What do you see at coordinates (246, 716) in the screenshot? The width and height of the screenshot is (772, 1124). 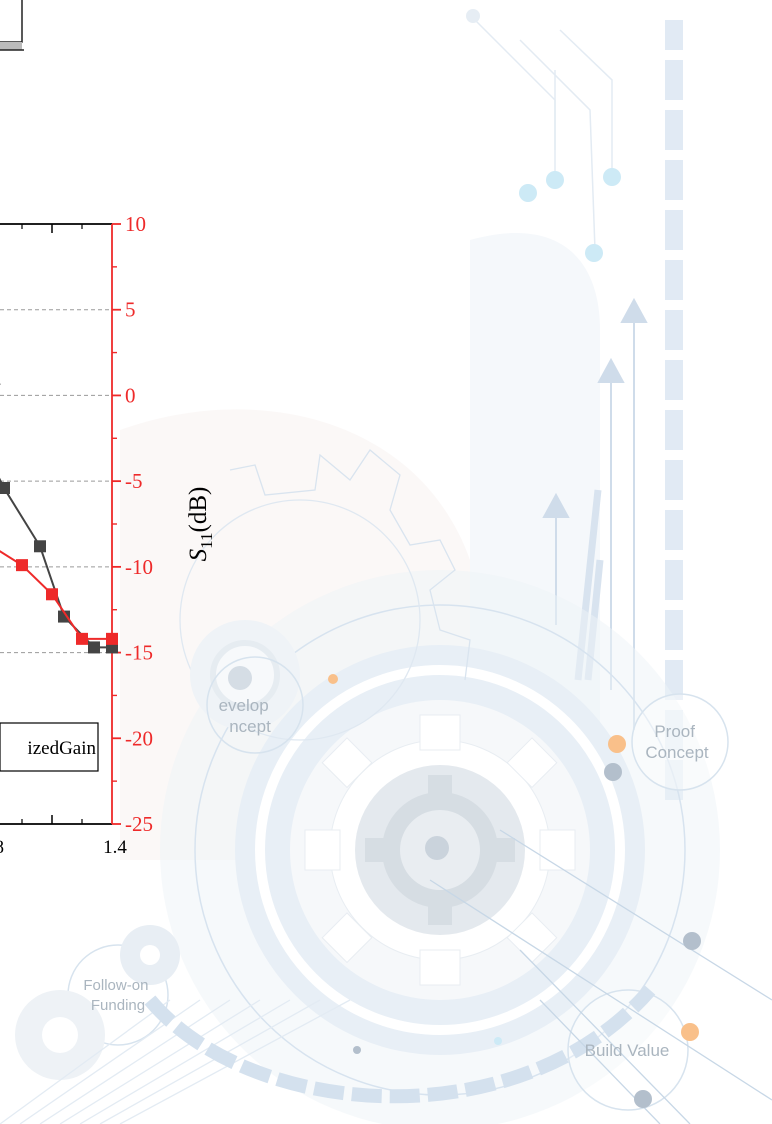 I see `stage-label-develop: evelop ncept` at bounding box center [246, 716].